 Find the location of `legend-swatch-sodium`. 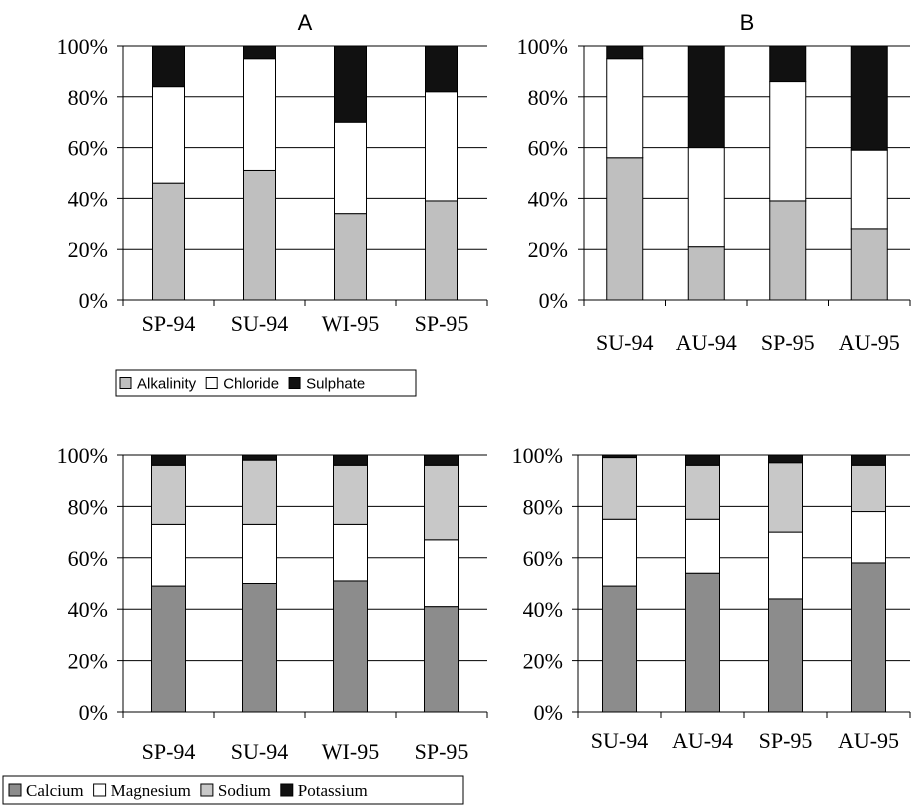

legend-swatch-sodium is located at coordinates (207, 790).